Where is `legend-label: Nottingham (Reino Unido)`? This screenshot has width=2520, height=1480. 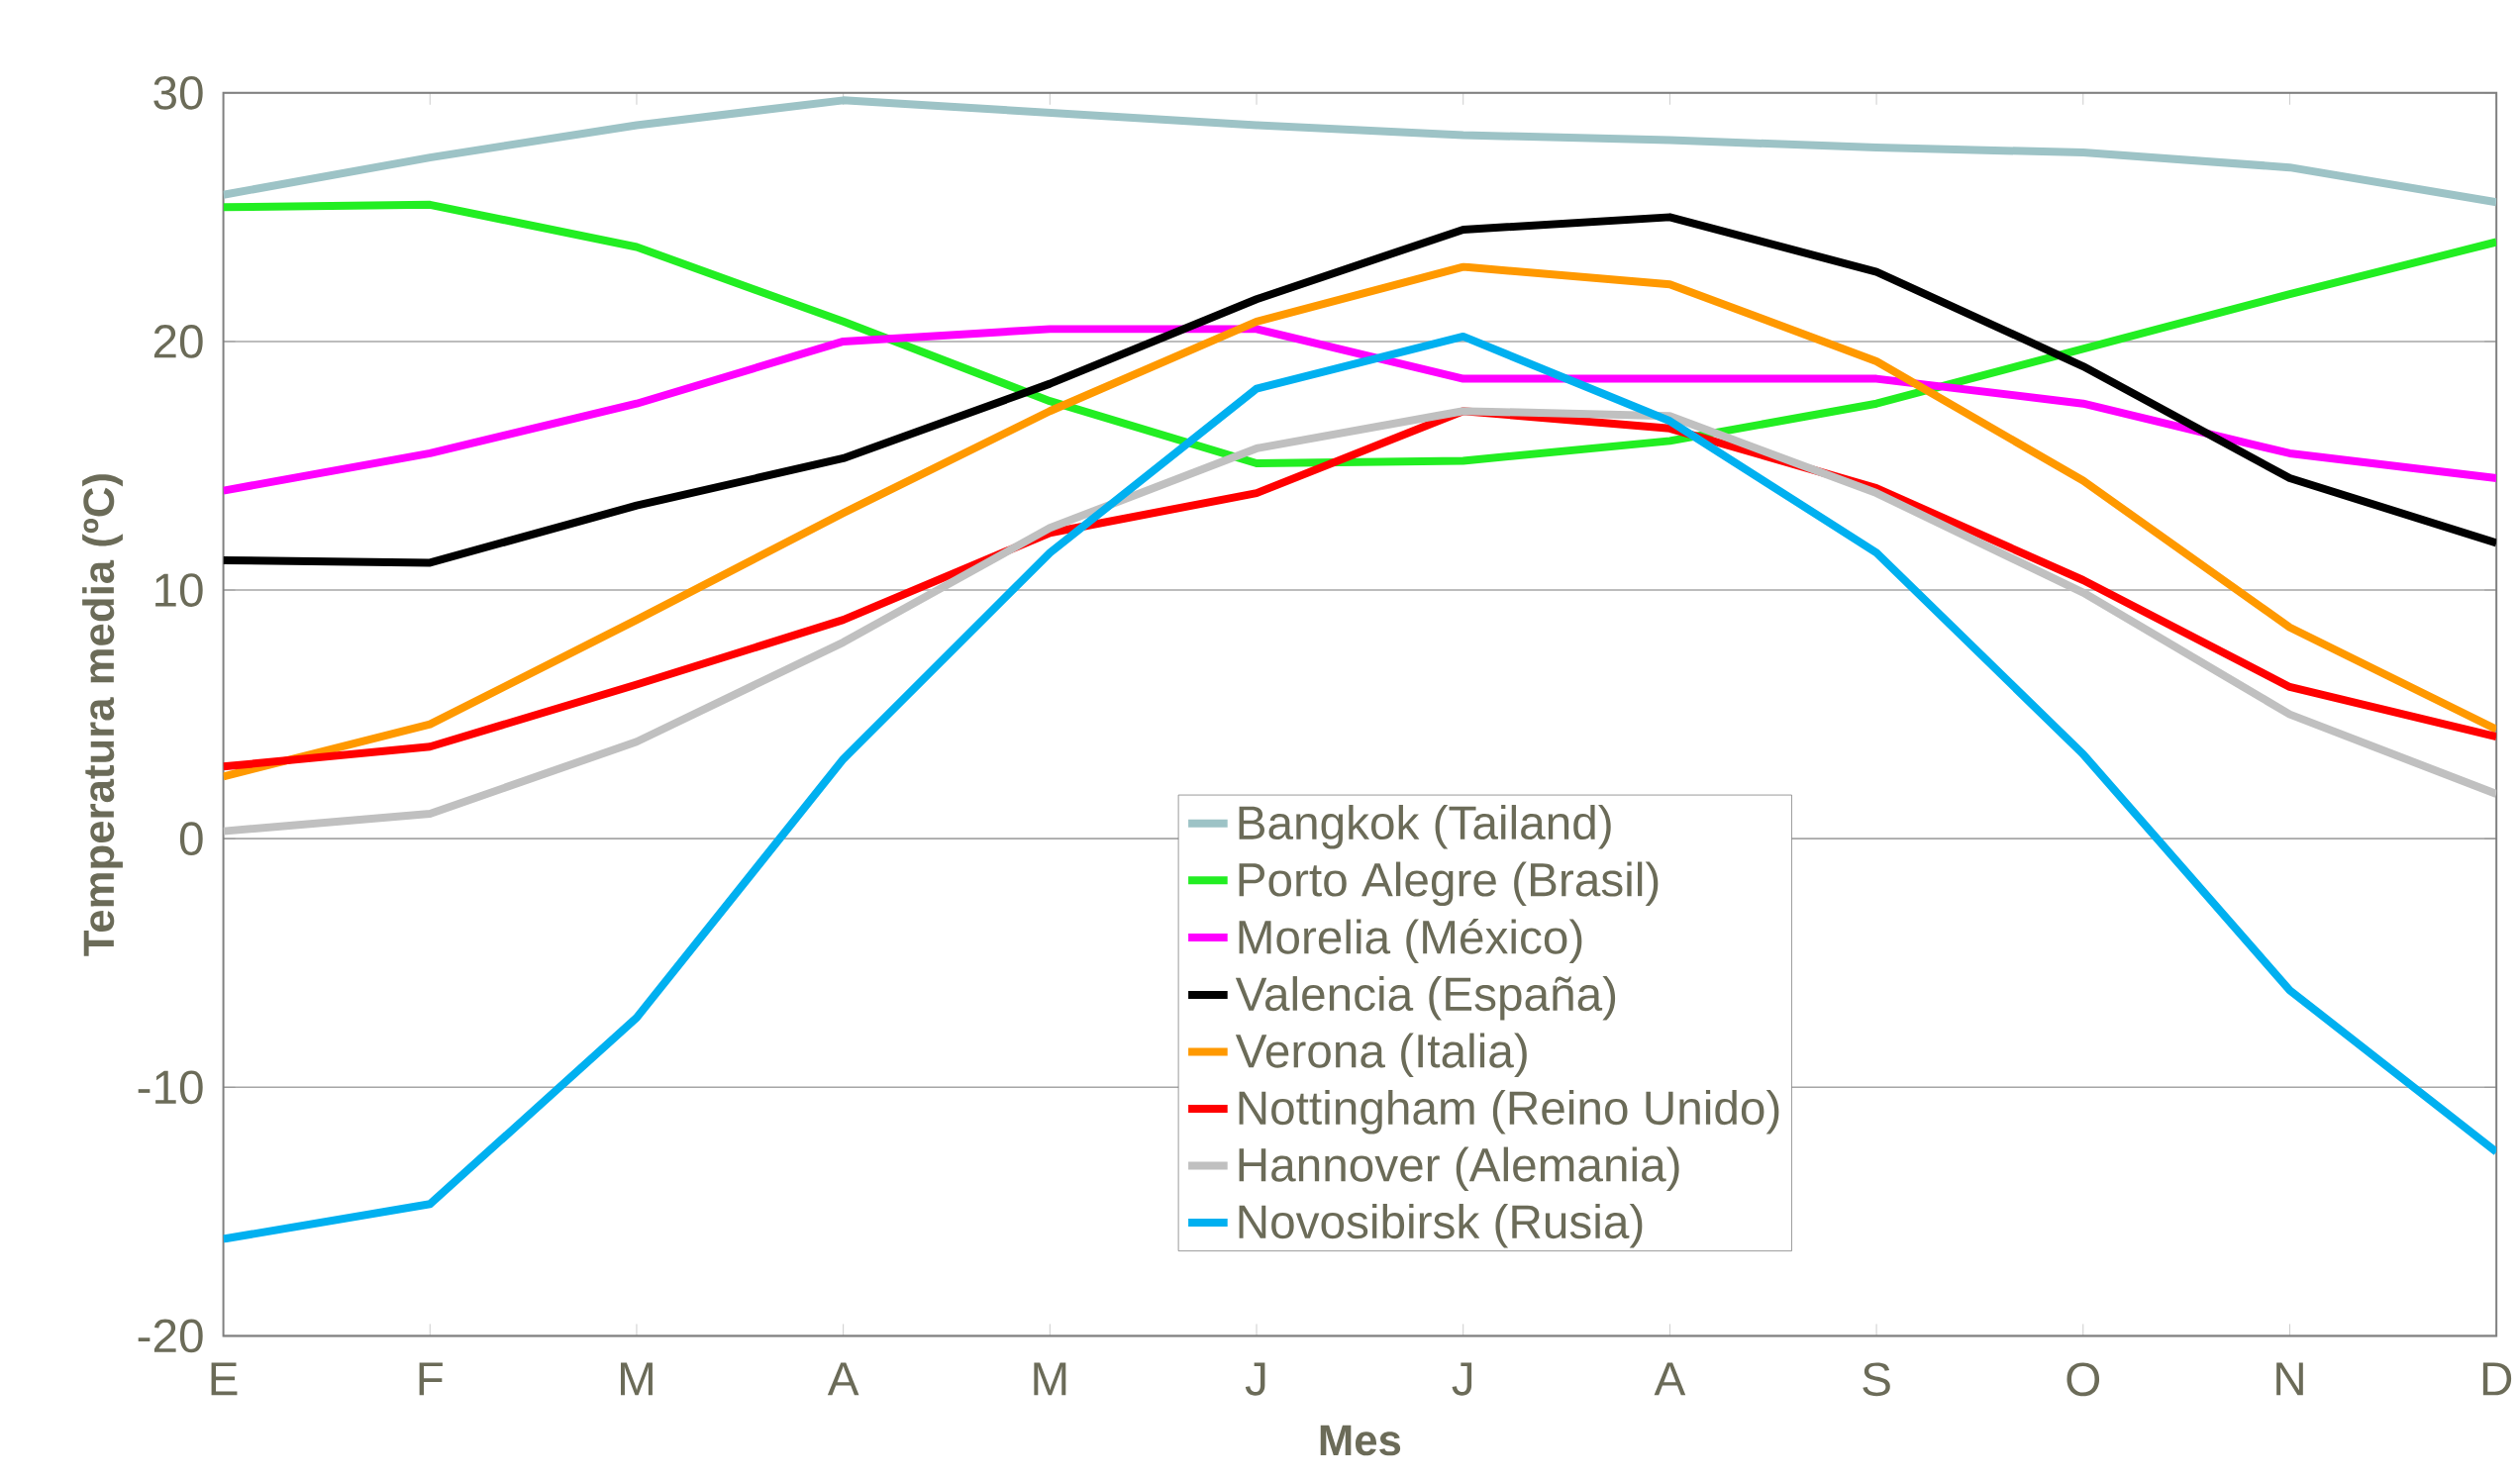
legend-label: Nottingham (Reino Unido) is located at coordinates (1509, 1112).